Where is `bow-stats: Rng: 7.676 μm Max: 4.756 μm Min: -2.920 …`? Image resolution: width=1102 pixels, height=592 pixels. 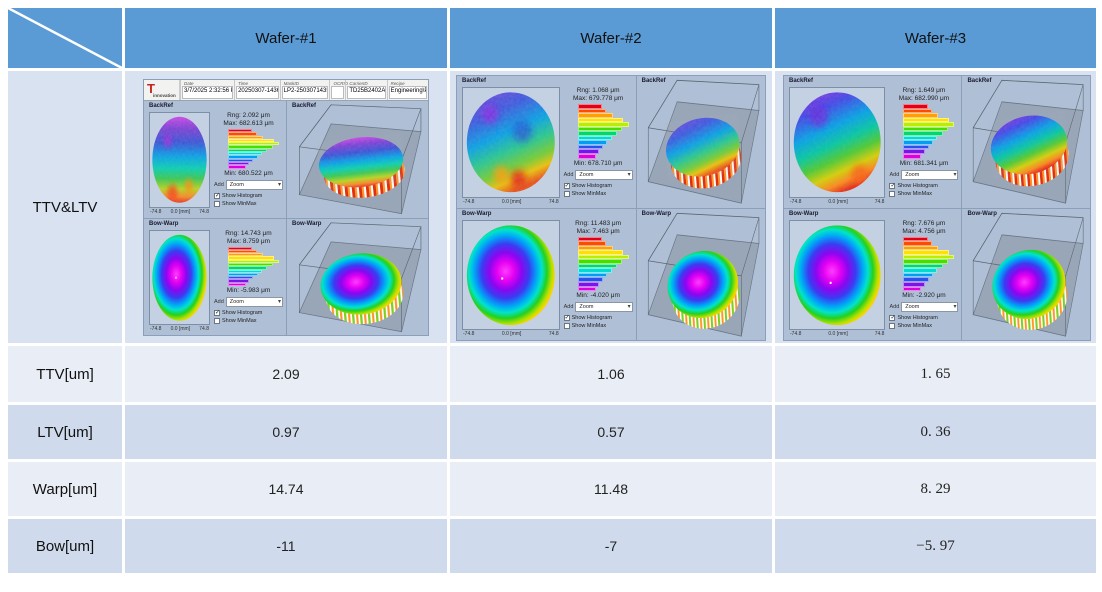 bow-stats: Rng: 7.676 μm Max: 4.756 μm Min: -2.920 … is located at coordinates (922, 275).